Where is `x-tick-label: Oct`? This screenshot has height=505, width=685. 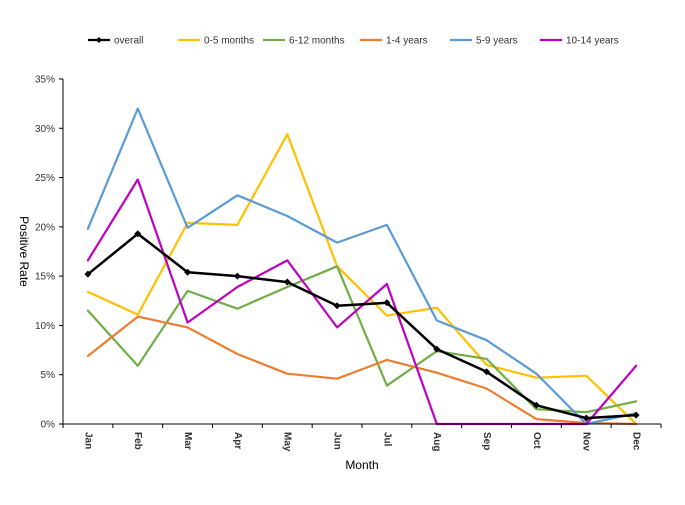
x-tick-label: Oct is located at coordinates (536, 440).